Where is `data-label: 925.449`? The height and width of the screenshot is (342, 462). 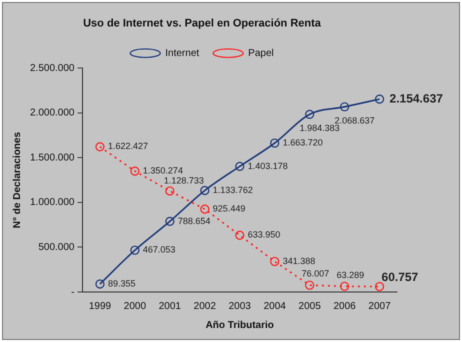
data-label: 925.449 is located at coordinates (229, 209).